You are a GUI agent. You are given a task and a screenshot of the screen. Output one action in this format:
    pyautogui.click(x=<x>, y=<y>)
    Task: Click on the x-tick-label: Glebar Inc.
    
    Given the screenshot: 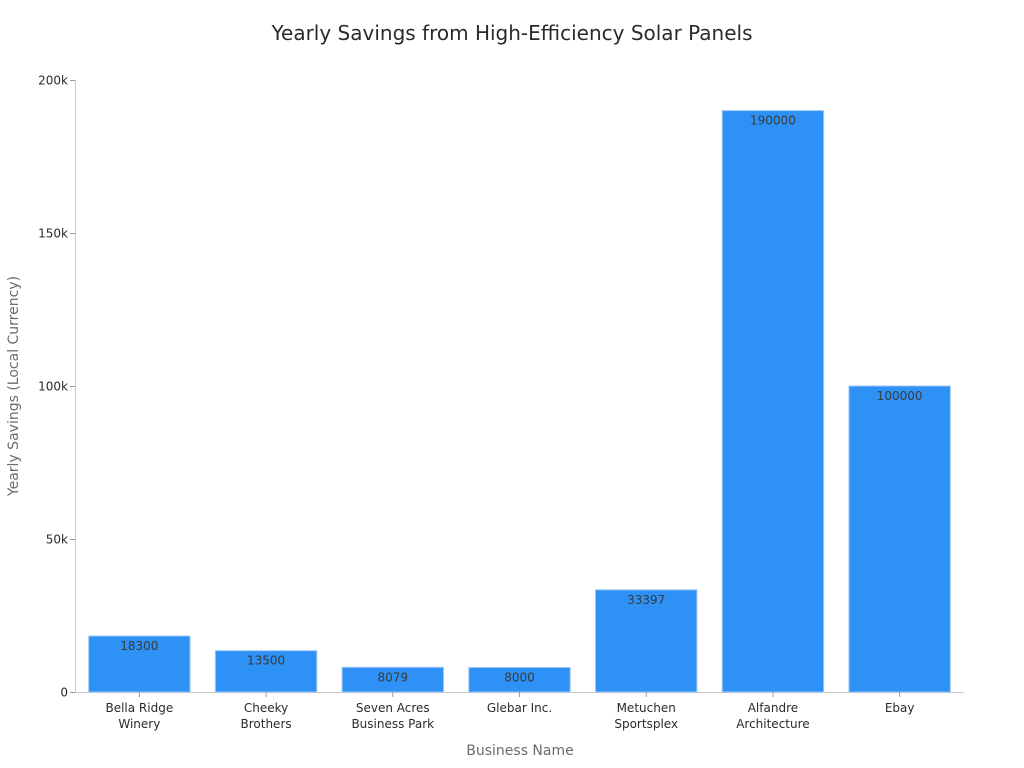 What is the action you would take?
    pyautogui.click(x=519, y=708)
    